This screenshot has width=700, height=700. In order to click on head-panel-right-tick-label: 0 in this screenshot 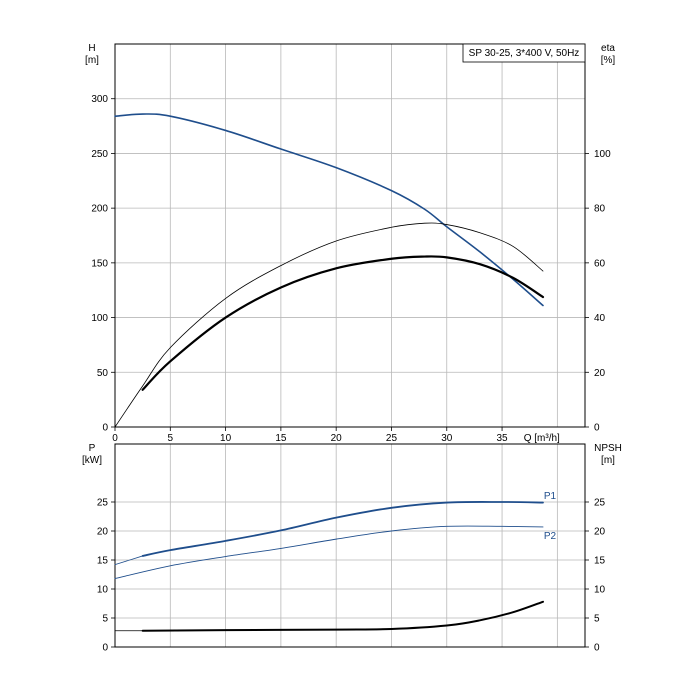, I will do `click(597, 428)`.